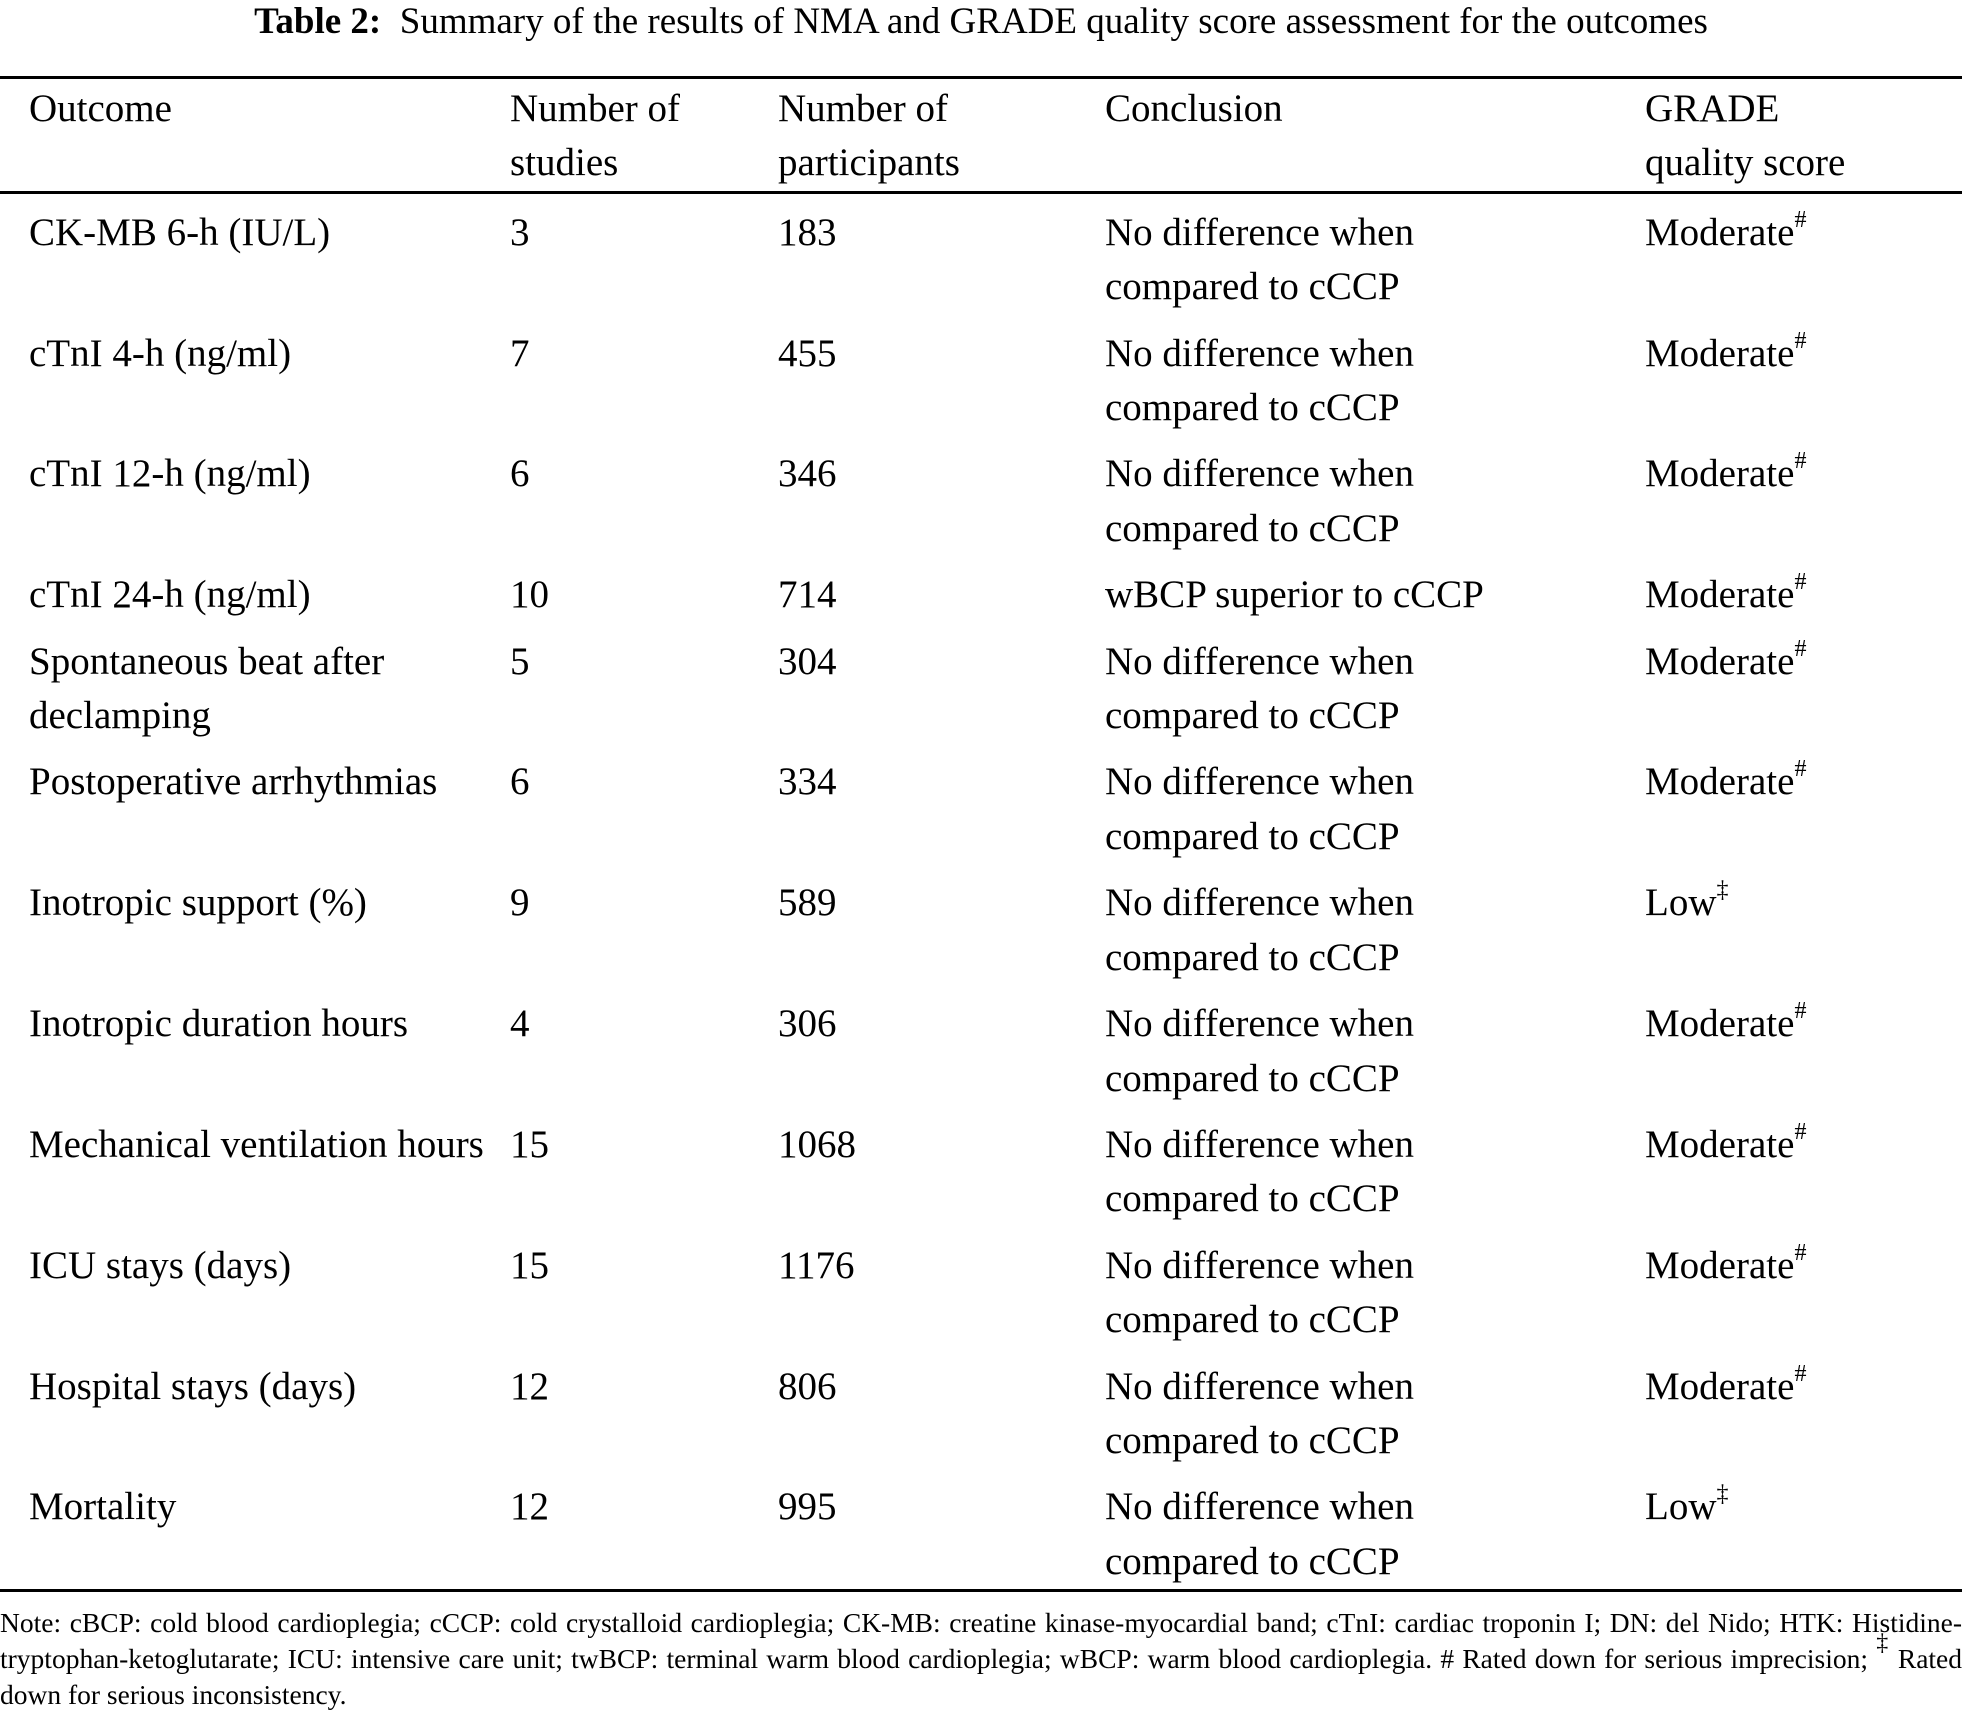  Describe the element at coordinates (807, 1386) in the screenshot. I see `participants-text: 806` at that location.